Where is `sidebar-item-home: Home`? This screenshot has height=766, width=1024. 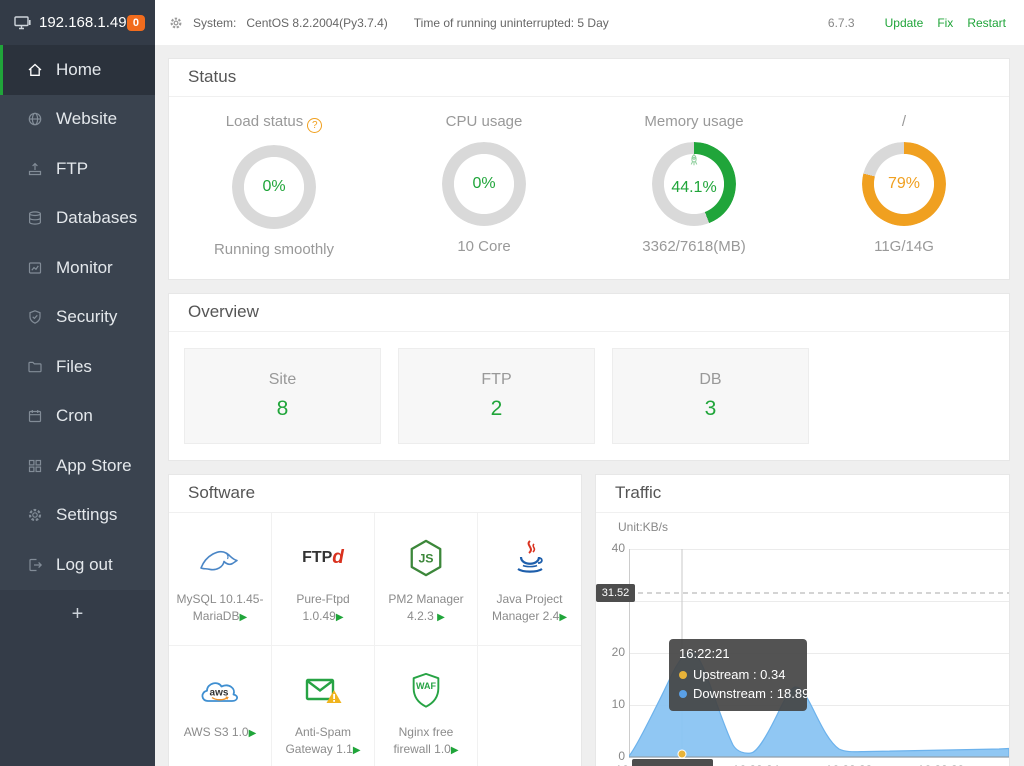 sidebar-item-home: Home is located at coordinates (77, 70).